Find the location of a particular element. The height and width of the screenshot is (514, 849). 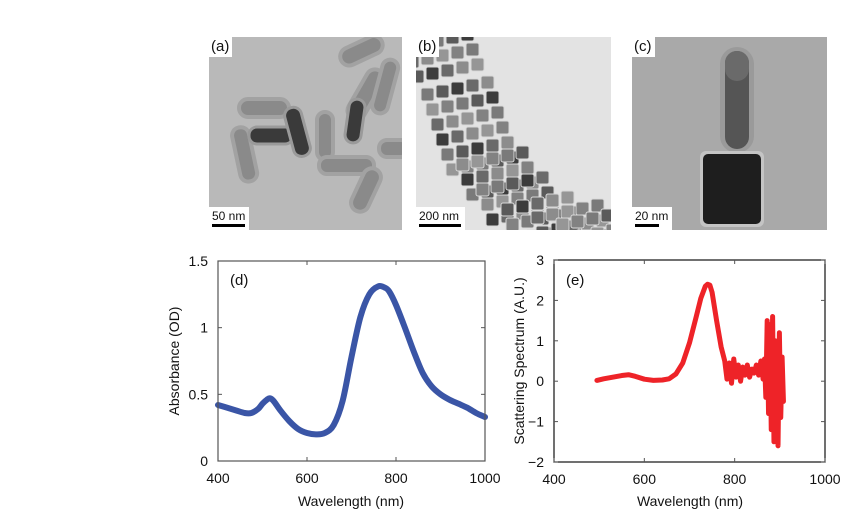

nanocubes-micrograph is located at coordinates (513, 133).